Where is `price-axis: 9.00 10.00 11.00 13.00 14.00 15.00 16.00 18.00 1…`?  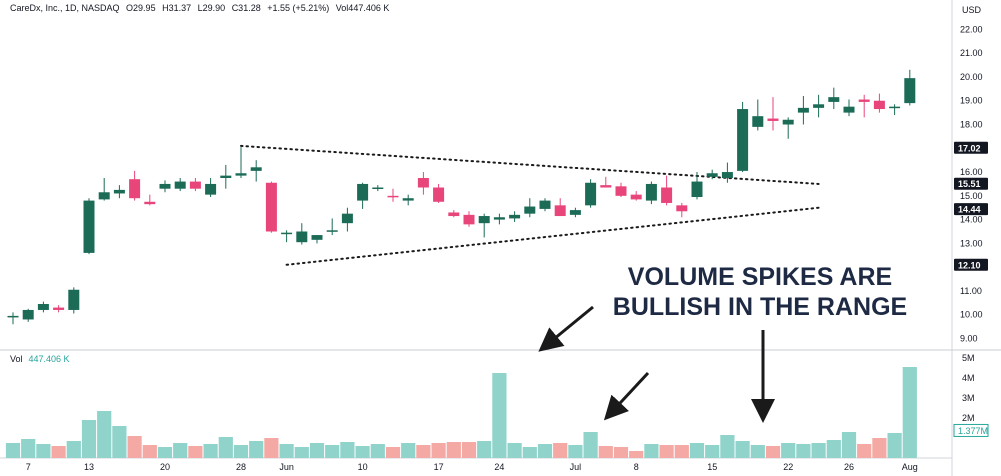 price-axis: 9.00 10.00 11.00 13.00 14.00 15.00 16.00 18.00 1… is located at coordinates (971, 174).